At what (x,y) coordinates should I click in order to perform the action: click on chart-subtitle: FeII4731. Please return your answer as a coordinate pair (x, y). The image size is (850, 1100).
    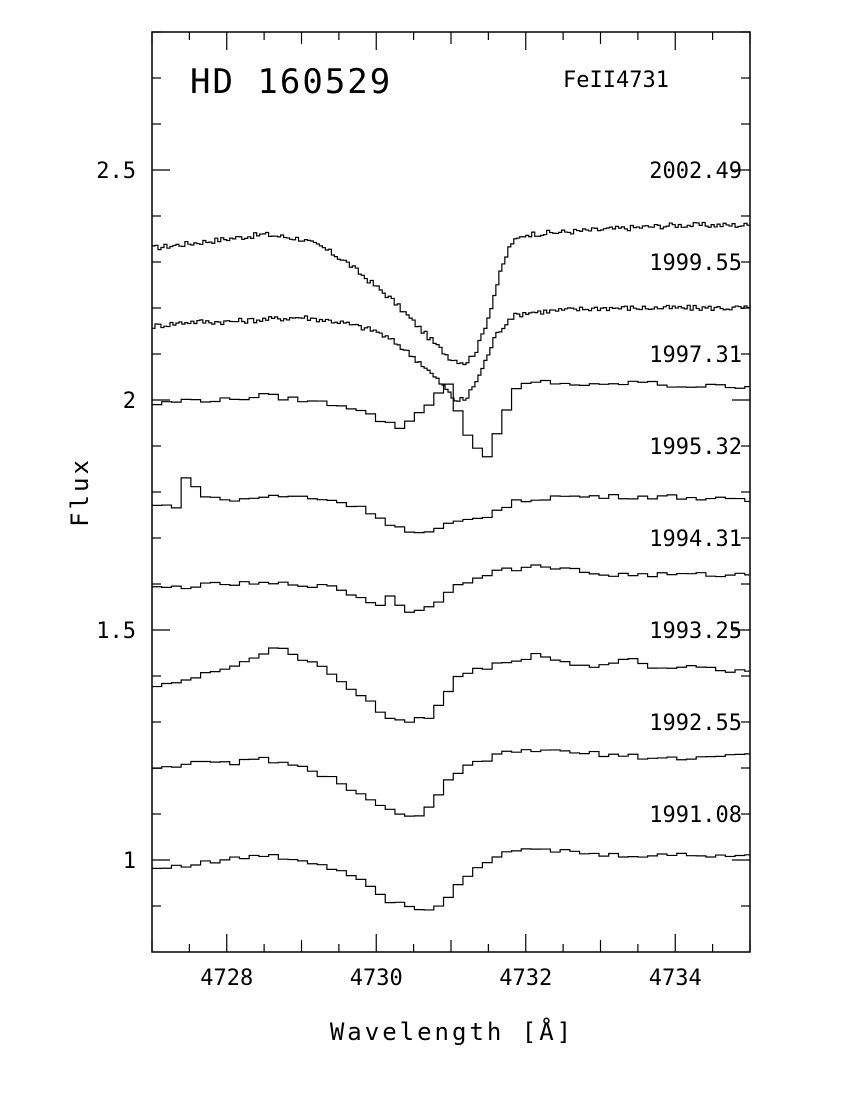
    Looking at the image, I should click on (616, 80).